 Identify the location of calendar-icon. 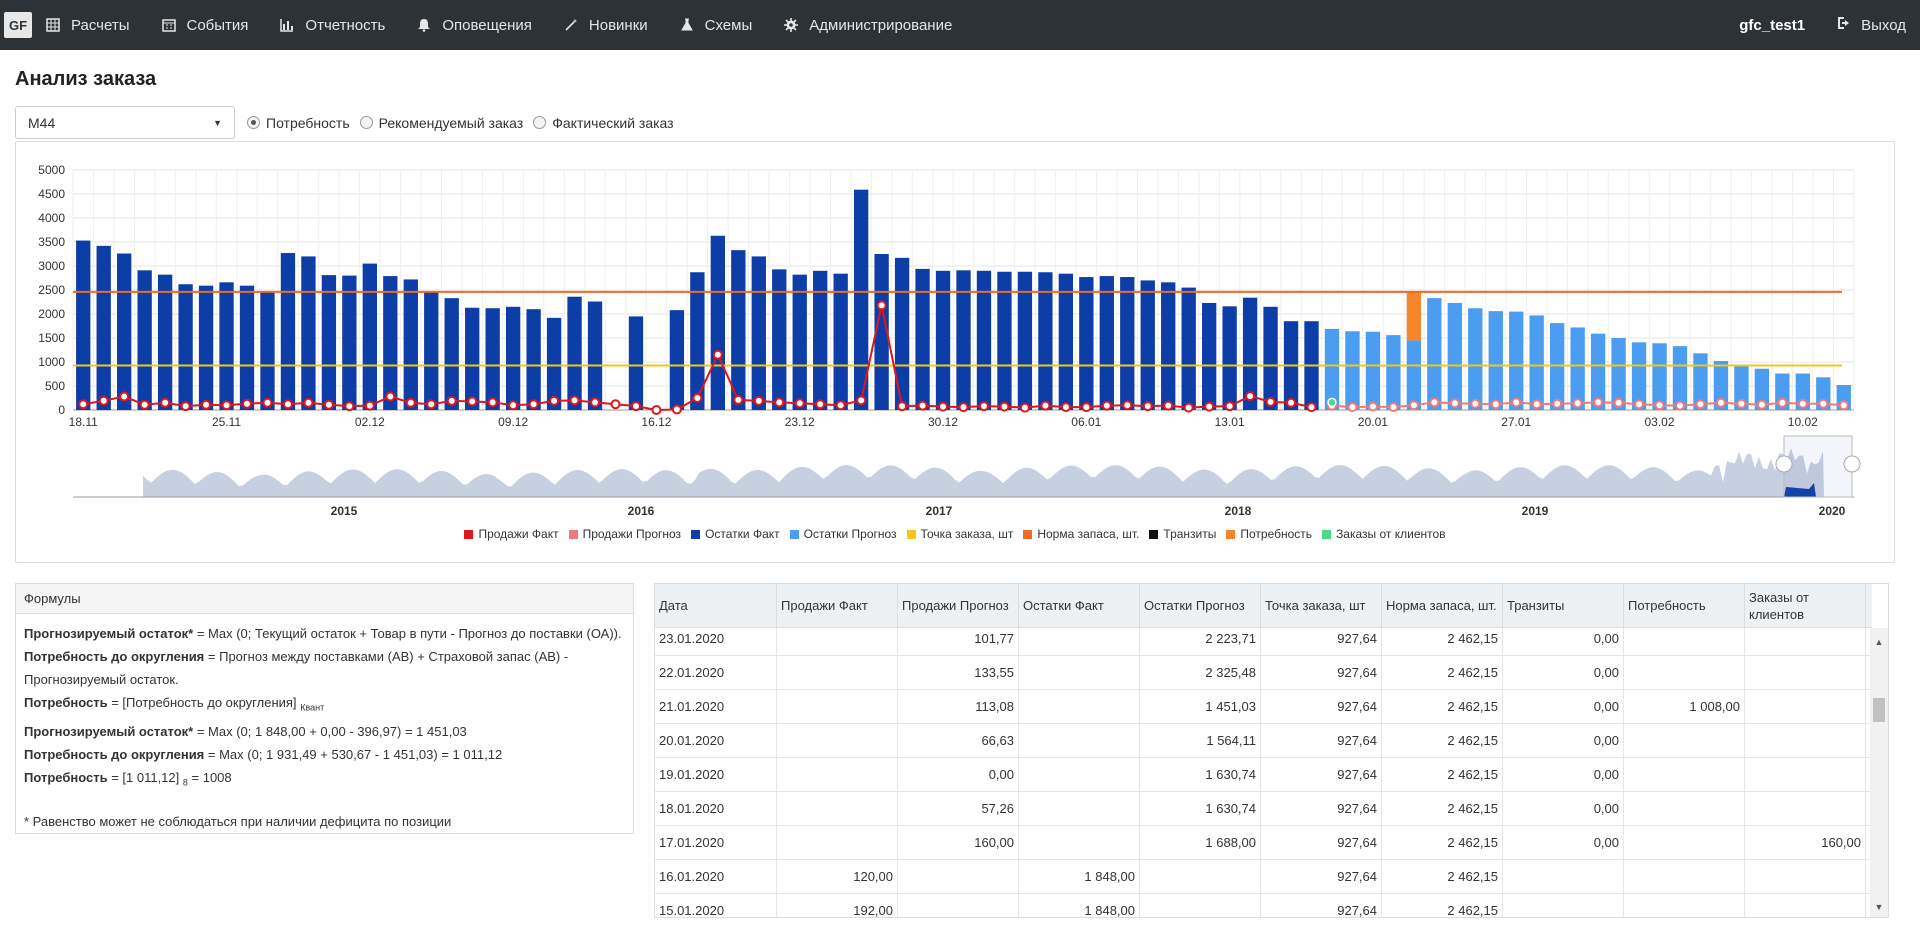
(168, 25).